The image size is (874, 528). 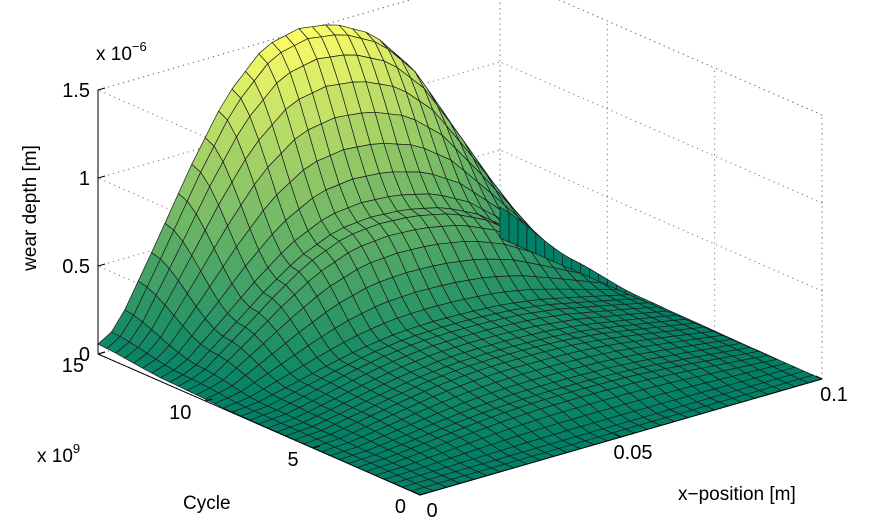 What do you see at coordinates (834, 395) in the screenshot?
I see `x-tick-label: 0.1` at bounding box center [834, 395].